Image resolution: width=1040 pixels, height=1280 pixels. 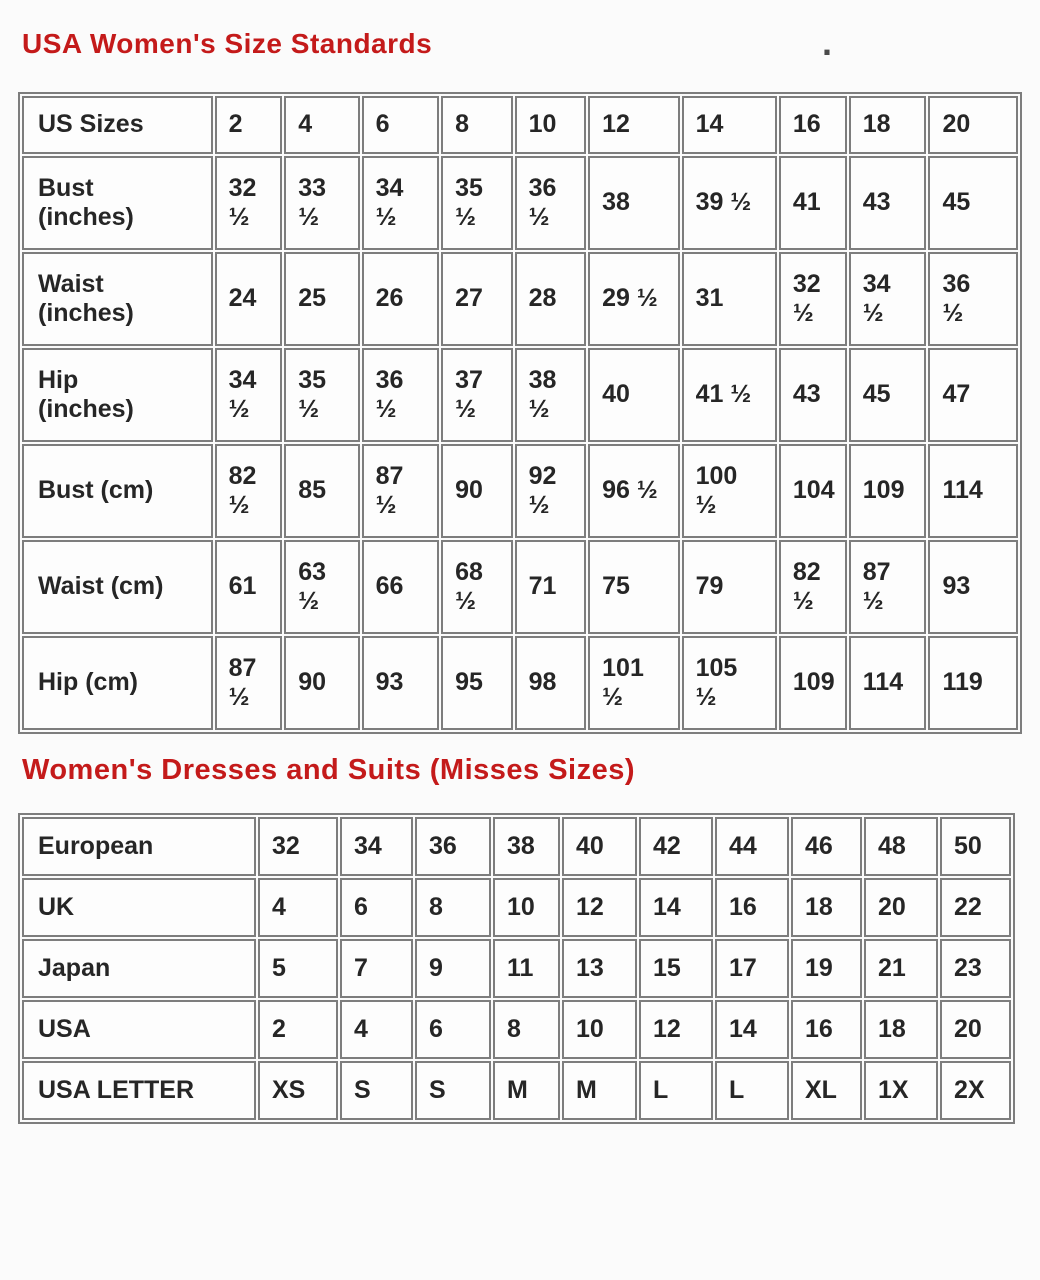 What do you see at coordinates (634, 683) in the screenshot?
I see `size-cell: 101 ½` at bounding box center [634, 683].